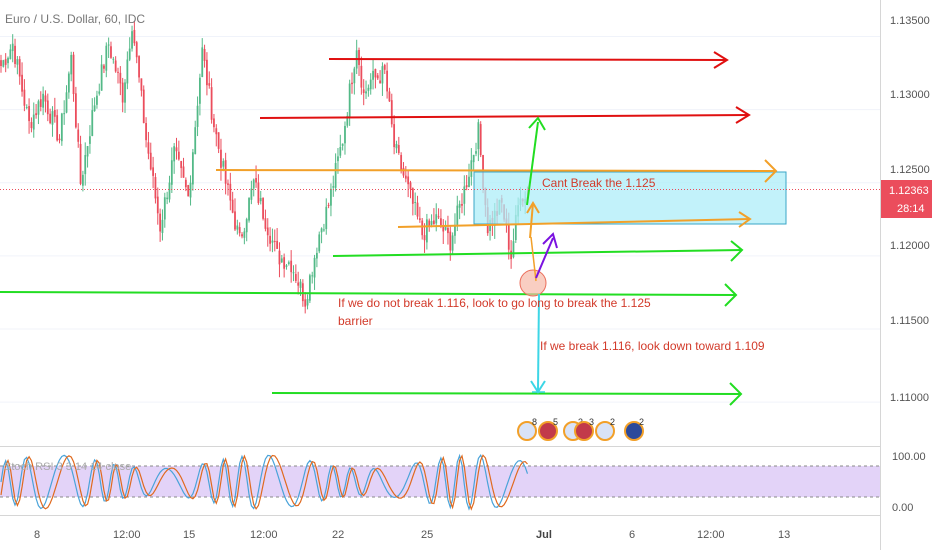  What do you see at coordinates (630, 198) in the screenshot?
I see `resistance-zone-box` at bounding box center [630, 198].